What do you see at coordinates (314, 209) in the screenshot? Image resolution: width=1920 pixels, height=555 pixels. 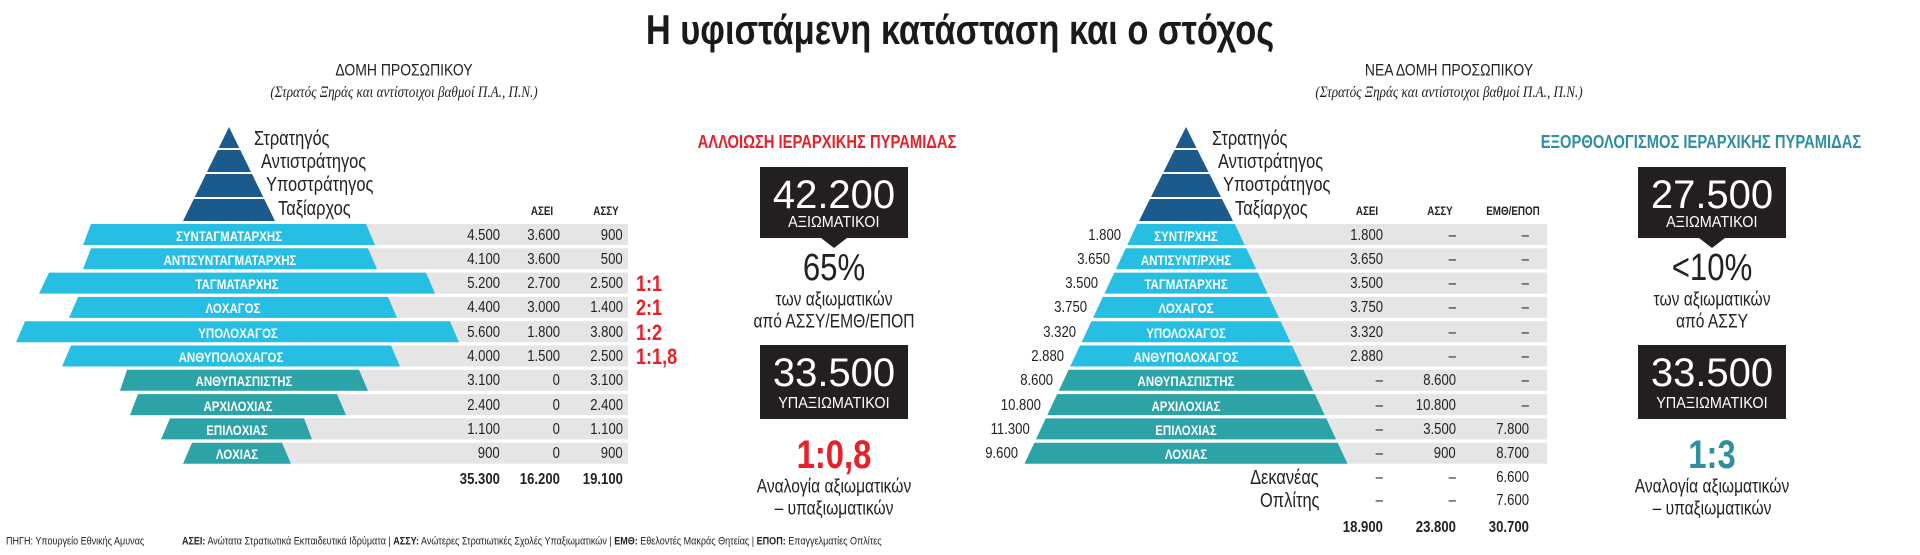 I see `current-general-rank-label-text: Ταξίαρχος` at bounding box center [314, 209].